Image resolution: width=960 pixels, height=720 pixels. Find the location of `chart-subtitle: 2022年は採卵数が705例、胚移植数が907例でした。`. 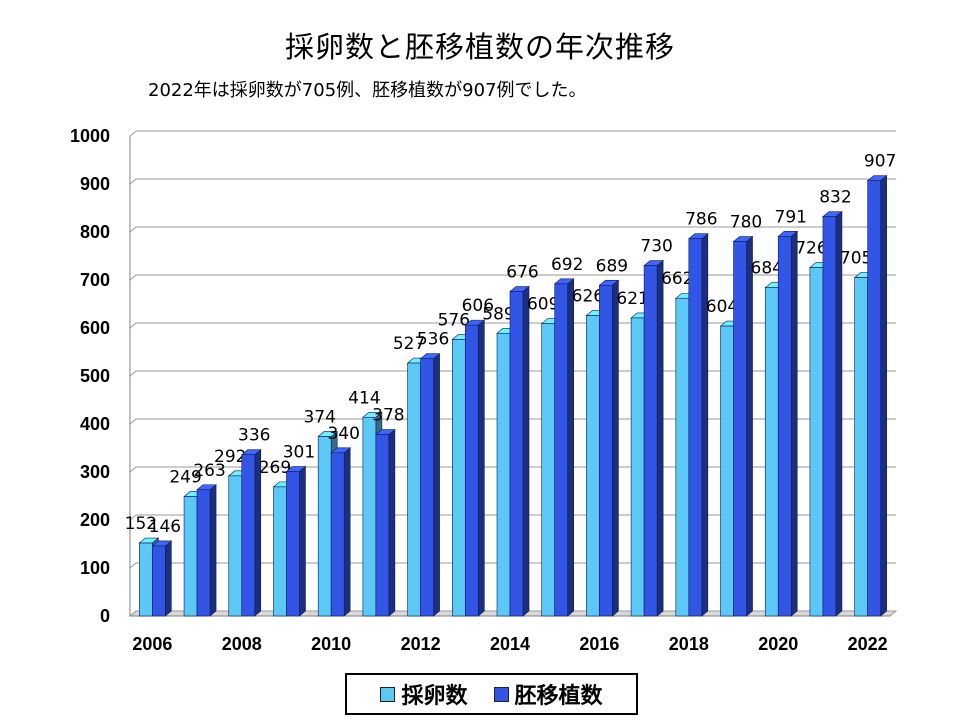

chart-subtitle: 2022年は採卵数が705例、胚移植数が907例でした。 is located at coordinates (367, 90).